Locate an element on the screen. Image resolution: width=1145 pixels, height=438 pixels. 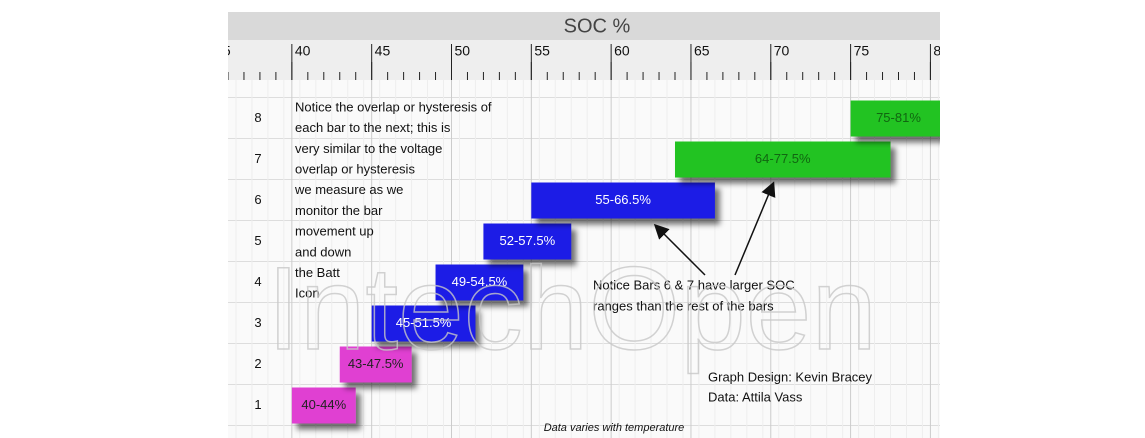
note-line: each bar to the next; this is is located at coordinates (373, 127).